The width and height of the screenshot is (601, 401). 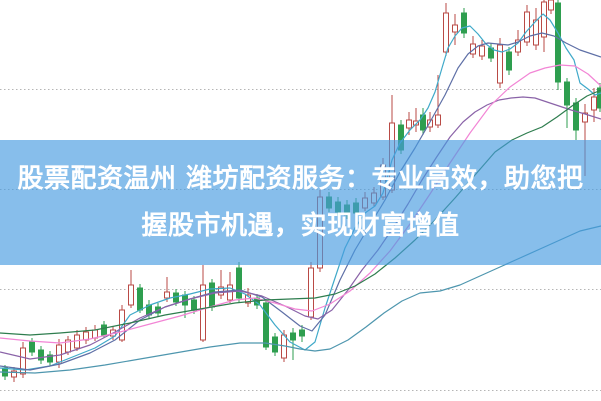 I want to click on banner-title-line1: 股票配资温州 潍坊配资服务：专业高效，助您把, so click(x=300, y=179).